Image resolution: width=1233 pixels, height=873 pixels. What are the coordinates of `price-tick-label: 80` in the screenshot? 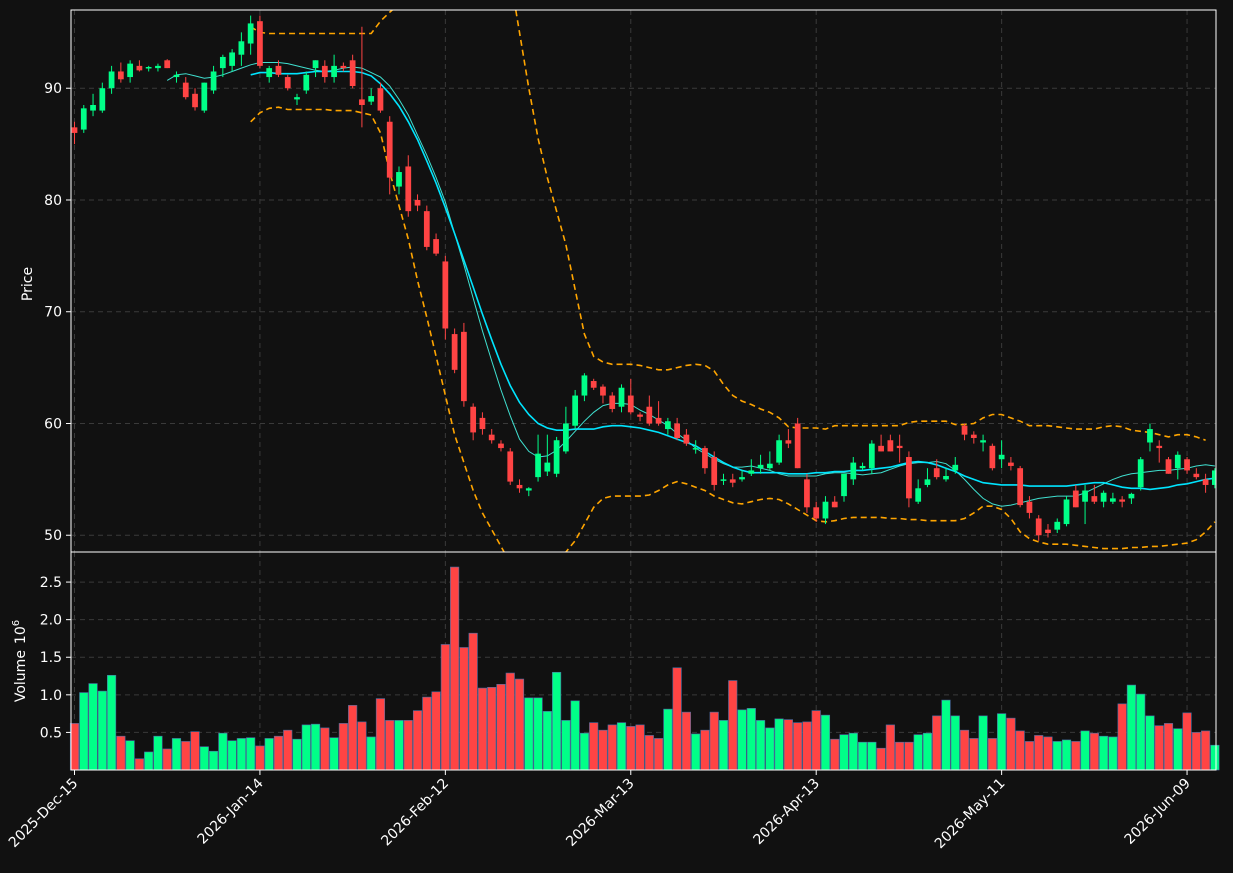 It's located at (53, 201).